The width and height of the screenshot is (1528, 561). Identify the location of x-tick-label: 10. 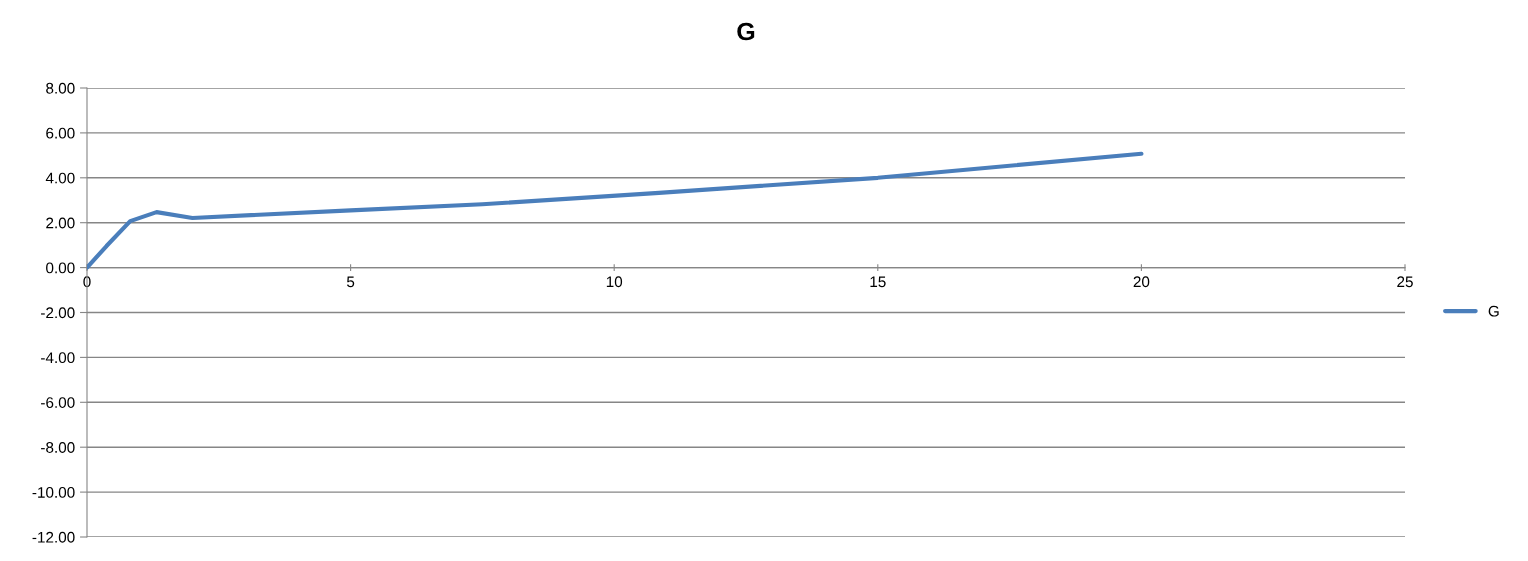
(614, 282).